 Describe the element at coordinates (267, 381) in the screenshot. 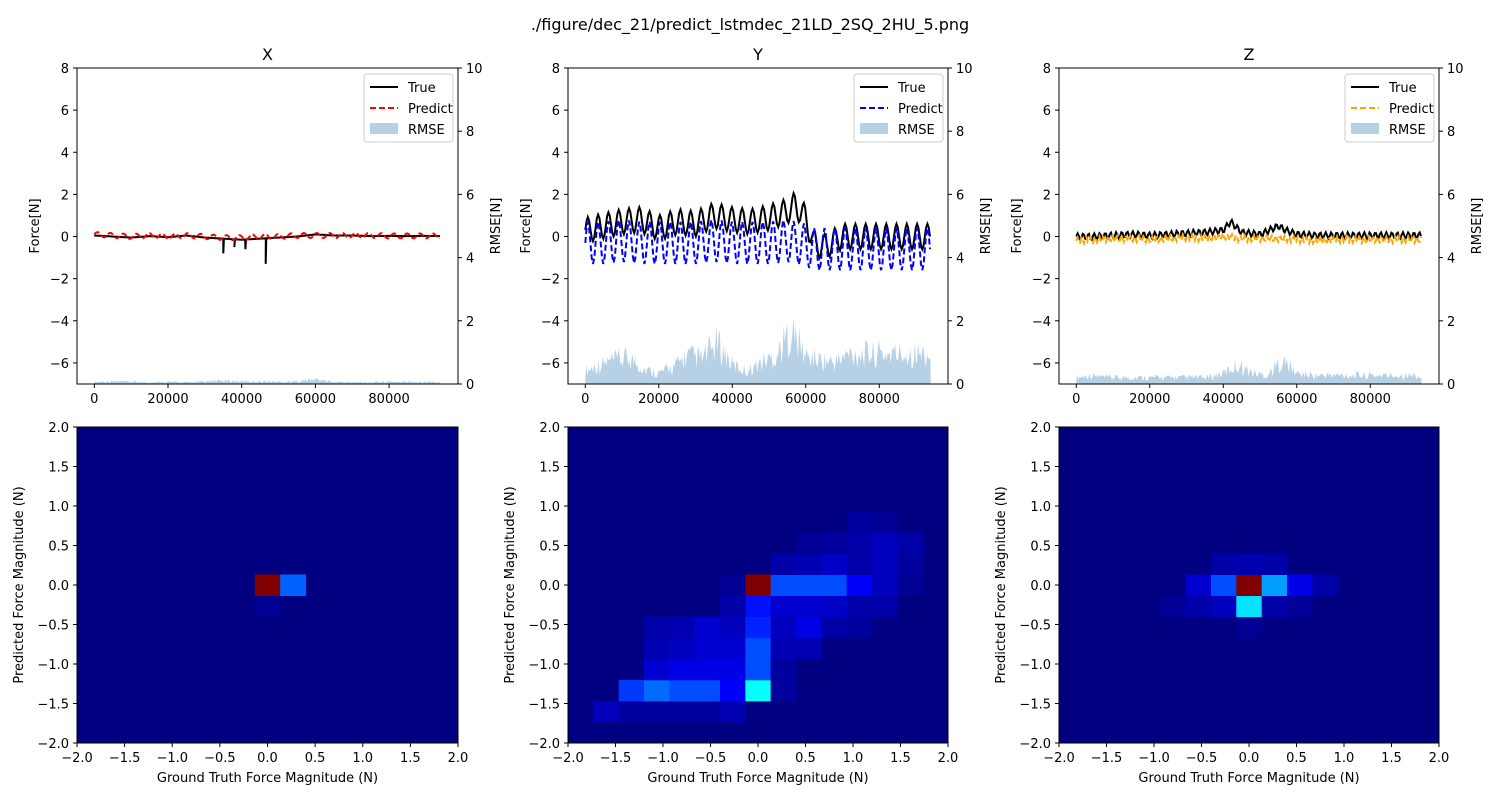

I see `series-rmse-fill` at that location.